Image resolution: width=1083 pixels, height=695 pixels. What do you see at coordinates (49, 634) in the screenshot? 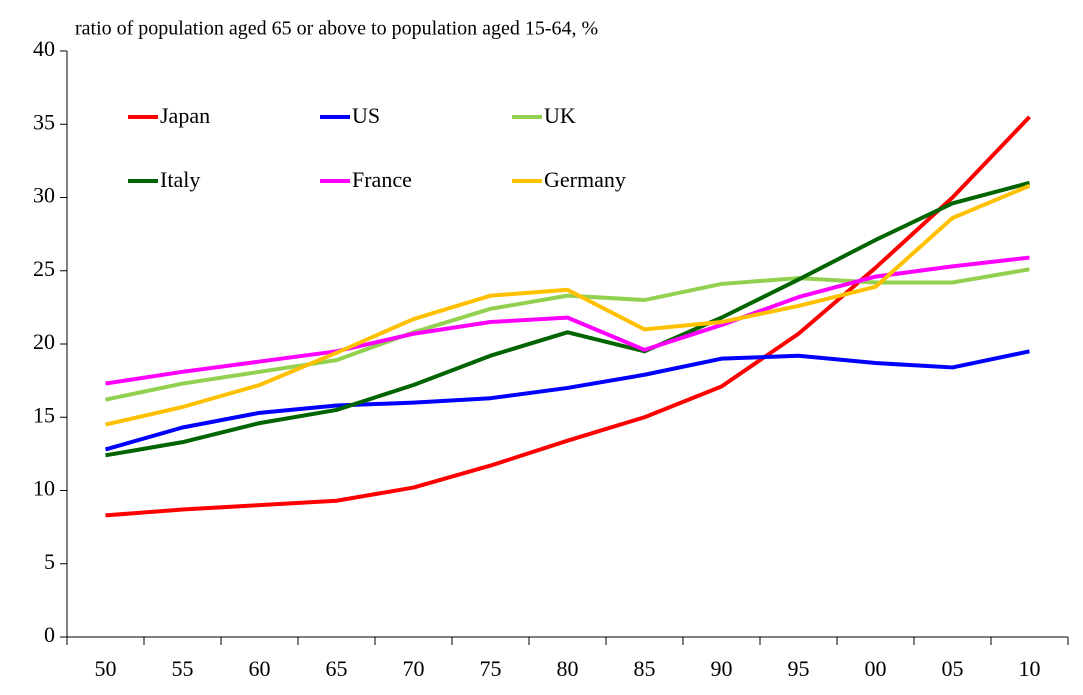
I see `y-tick-label: 0` at bounding box center [49, 634].